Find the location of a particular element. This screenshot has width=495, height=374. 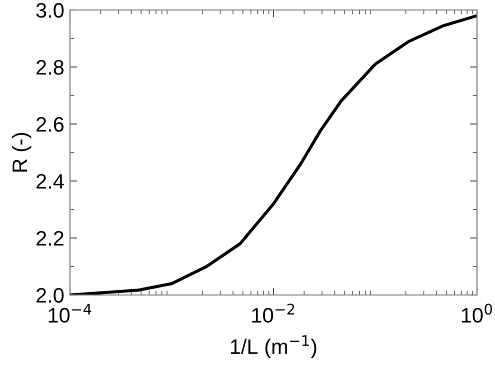

y-tick-label: 2.4 is located at coordinates (50, 181).